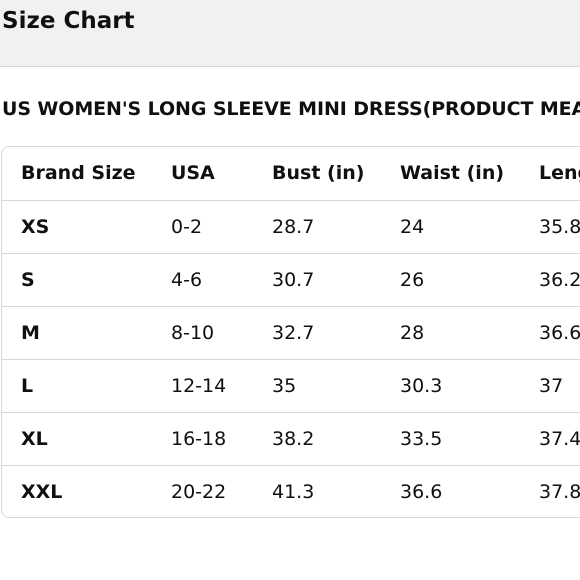 Image resolution: width=580 pixels, height=580 pixels. What do you see at coordinates (421, 386) in the screenshot?
I see `waist-cell: 30.3` at bounding box center [421, 386].